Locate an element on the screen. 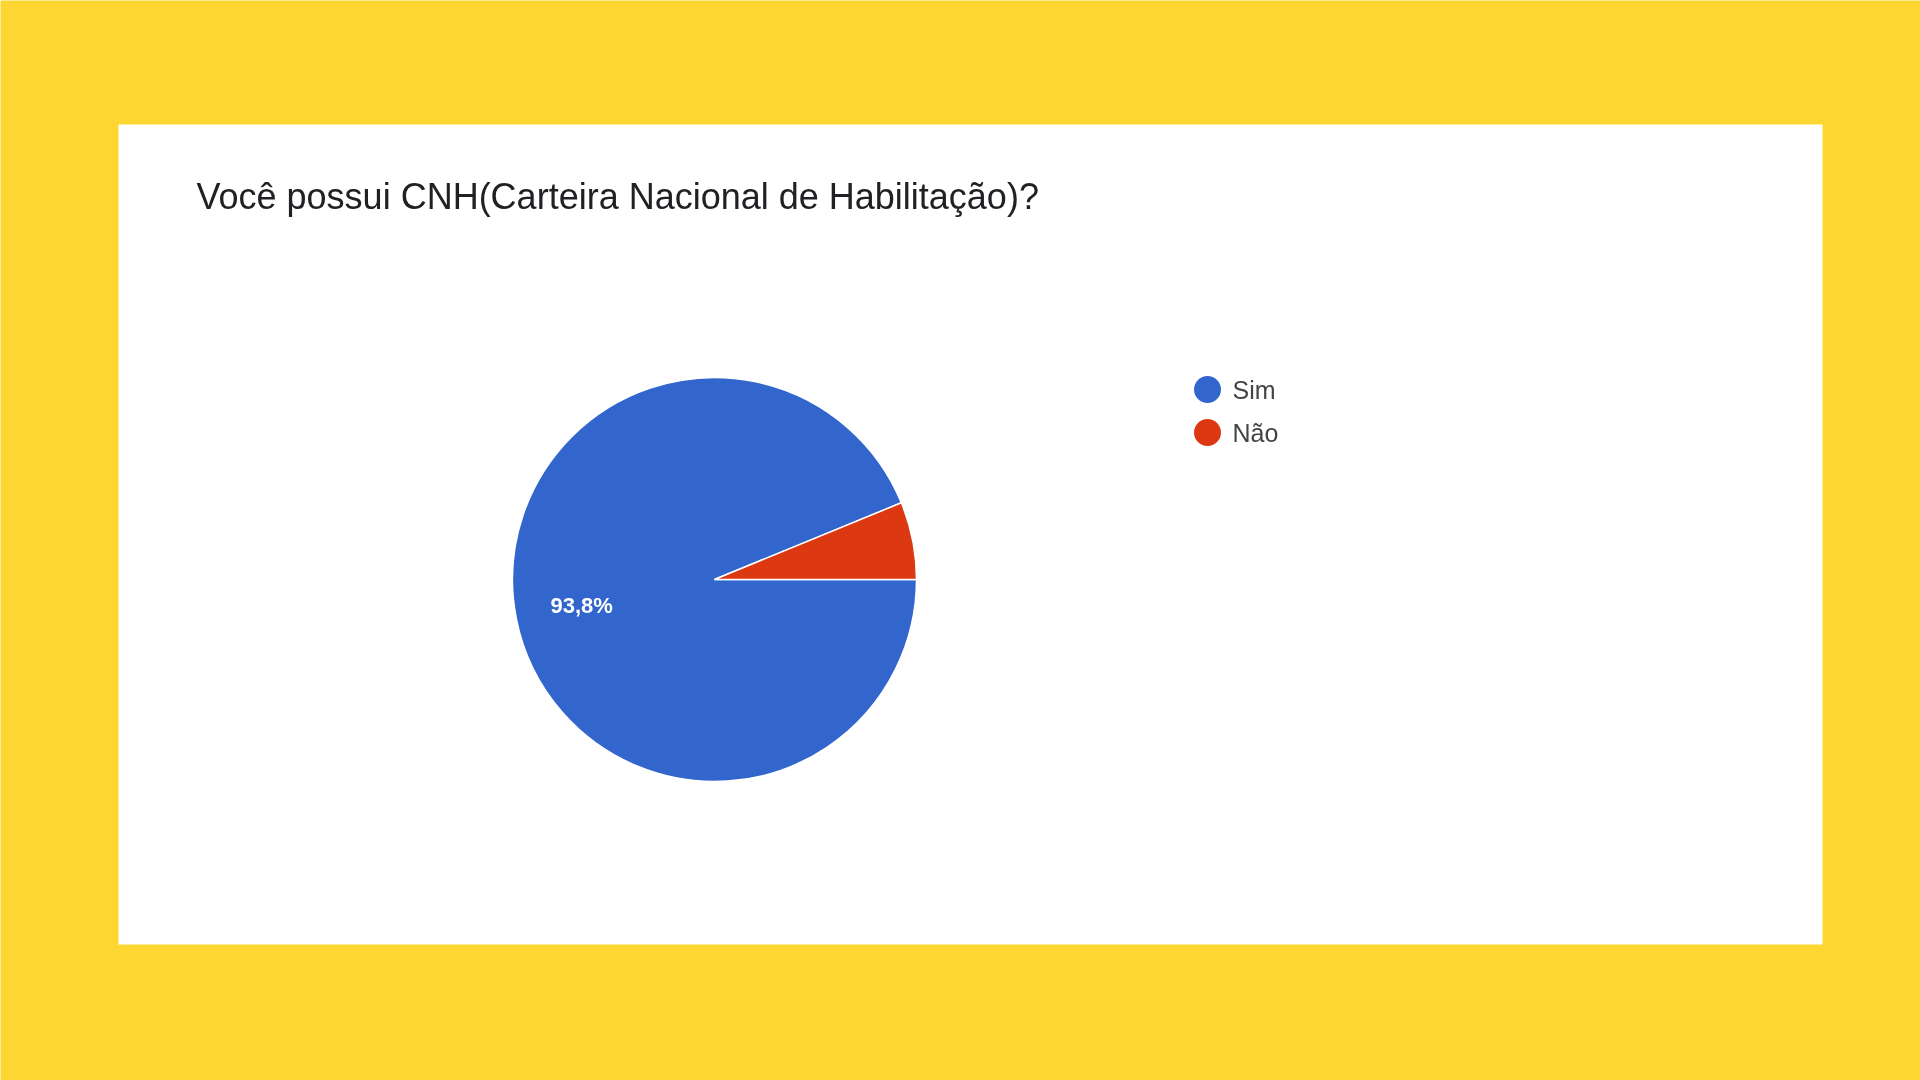  legend-label: Sim is located at coordinates (1254, 389).